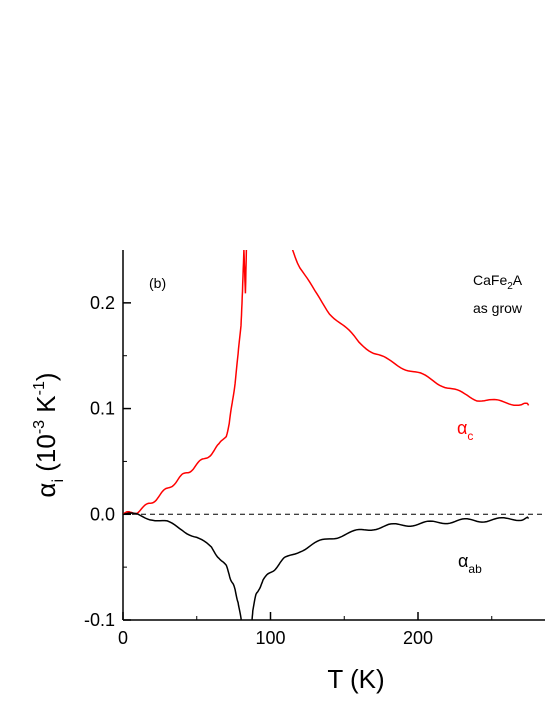 This screenshot has height=705, width=545. Describe the element at coordinates (270, 638) in the screenshot. I see `x-tick-label: 100` at that location.